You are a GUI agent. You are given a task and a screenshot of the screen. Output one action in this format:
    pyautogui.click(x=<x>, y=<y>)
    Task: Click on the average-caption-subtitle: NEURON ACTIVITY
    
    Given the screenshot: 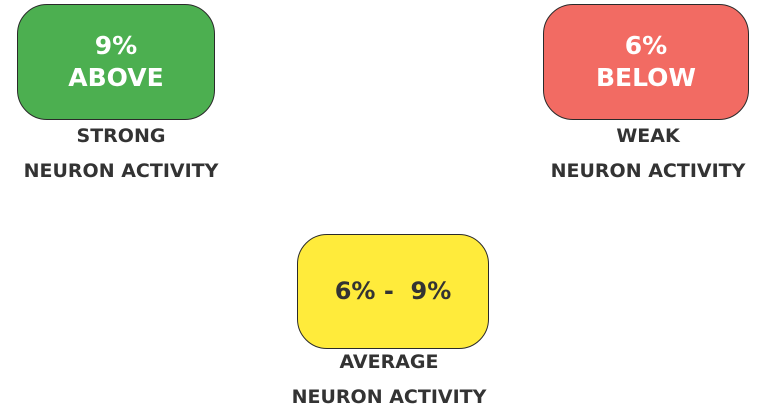 What is the action you would take?
    pyautogui.click(x=389, y=397)
    